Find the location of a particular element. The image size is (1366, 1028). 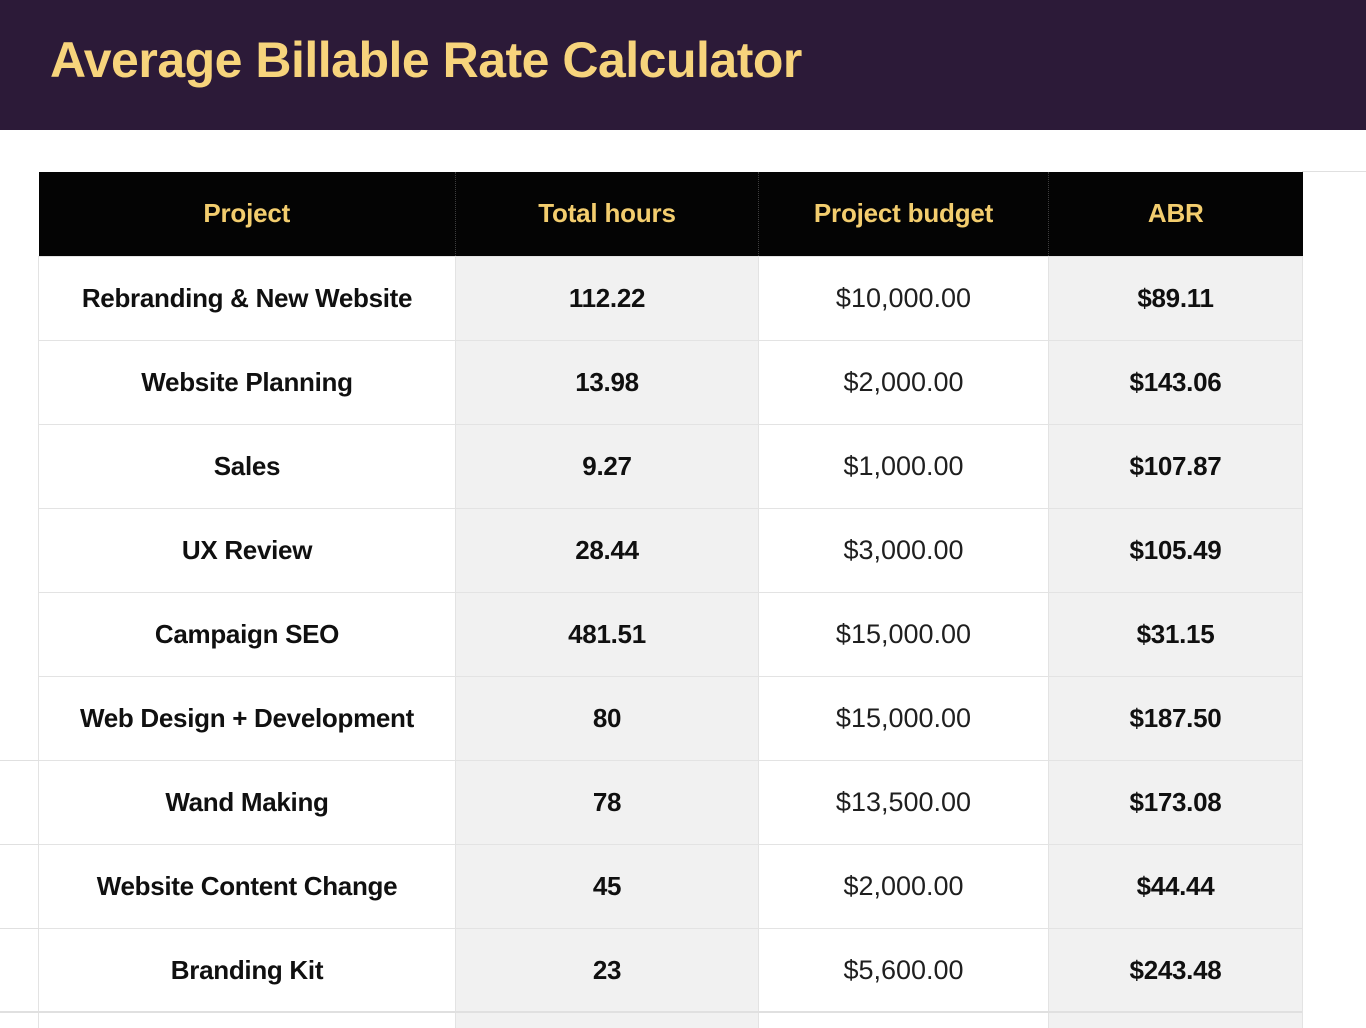

project-budget-cell: $3,000.00 is located at coordinates (903, 550).